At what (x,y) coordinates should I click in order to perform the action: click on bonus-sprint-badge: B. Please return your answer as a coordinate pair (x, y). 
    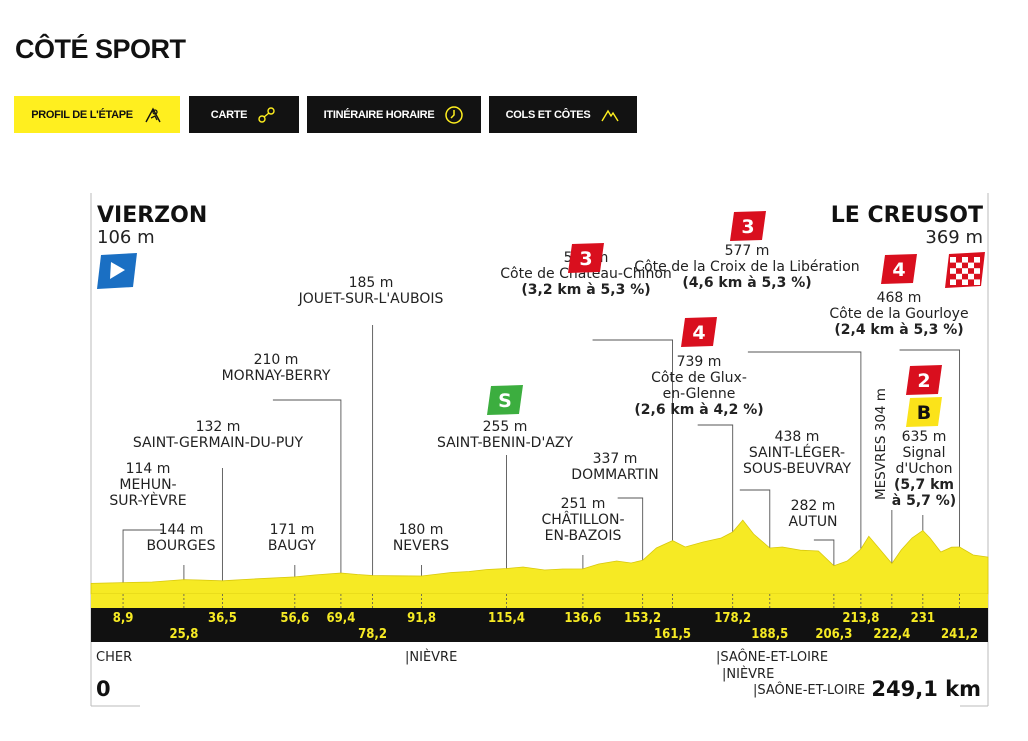
    Looking at the image, I should click on (924, 412).